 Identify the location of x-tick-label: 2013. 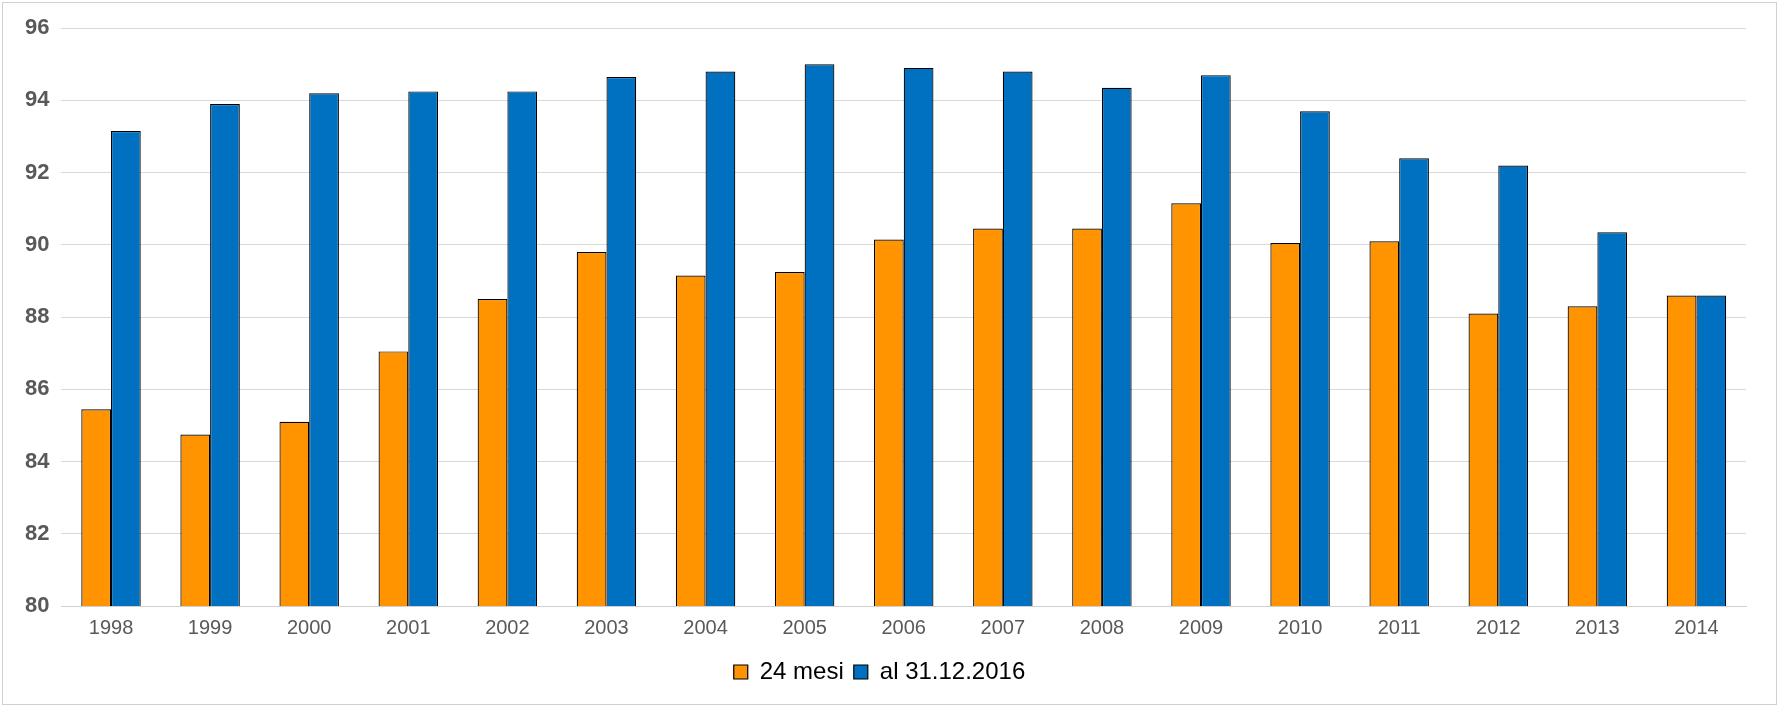
(1597, 626).